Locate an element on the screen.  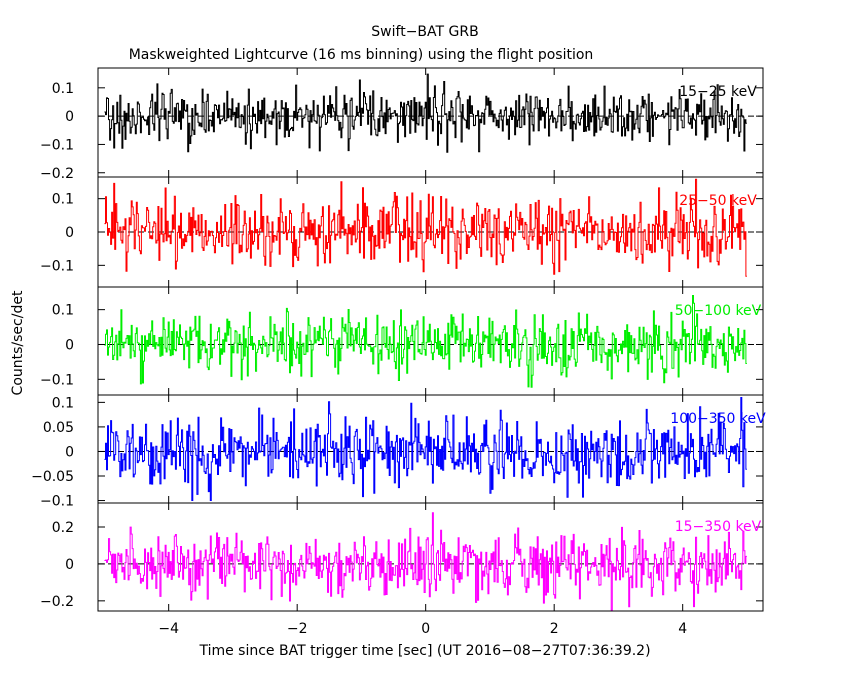
x-tick-label: 4 is located at coordinates (682, 629).